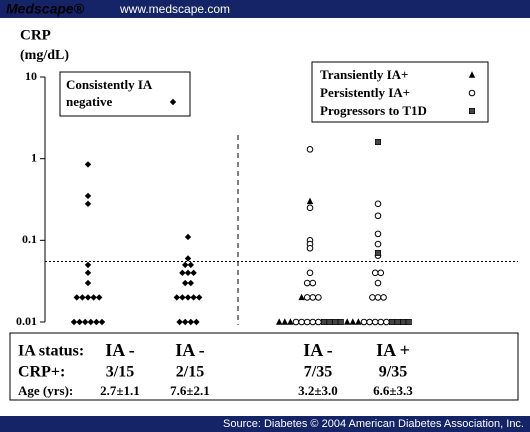  I want to click on age: 6.6±3.3, so click(393, 390).